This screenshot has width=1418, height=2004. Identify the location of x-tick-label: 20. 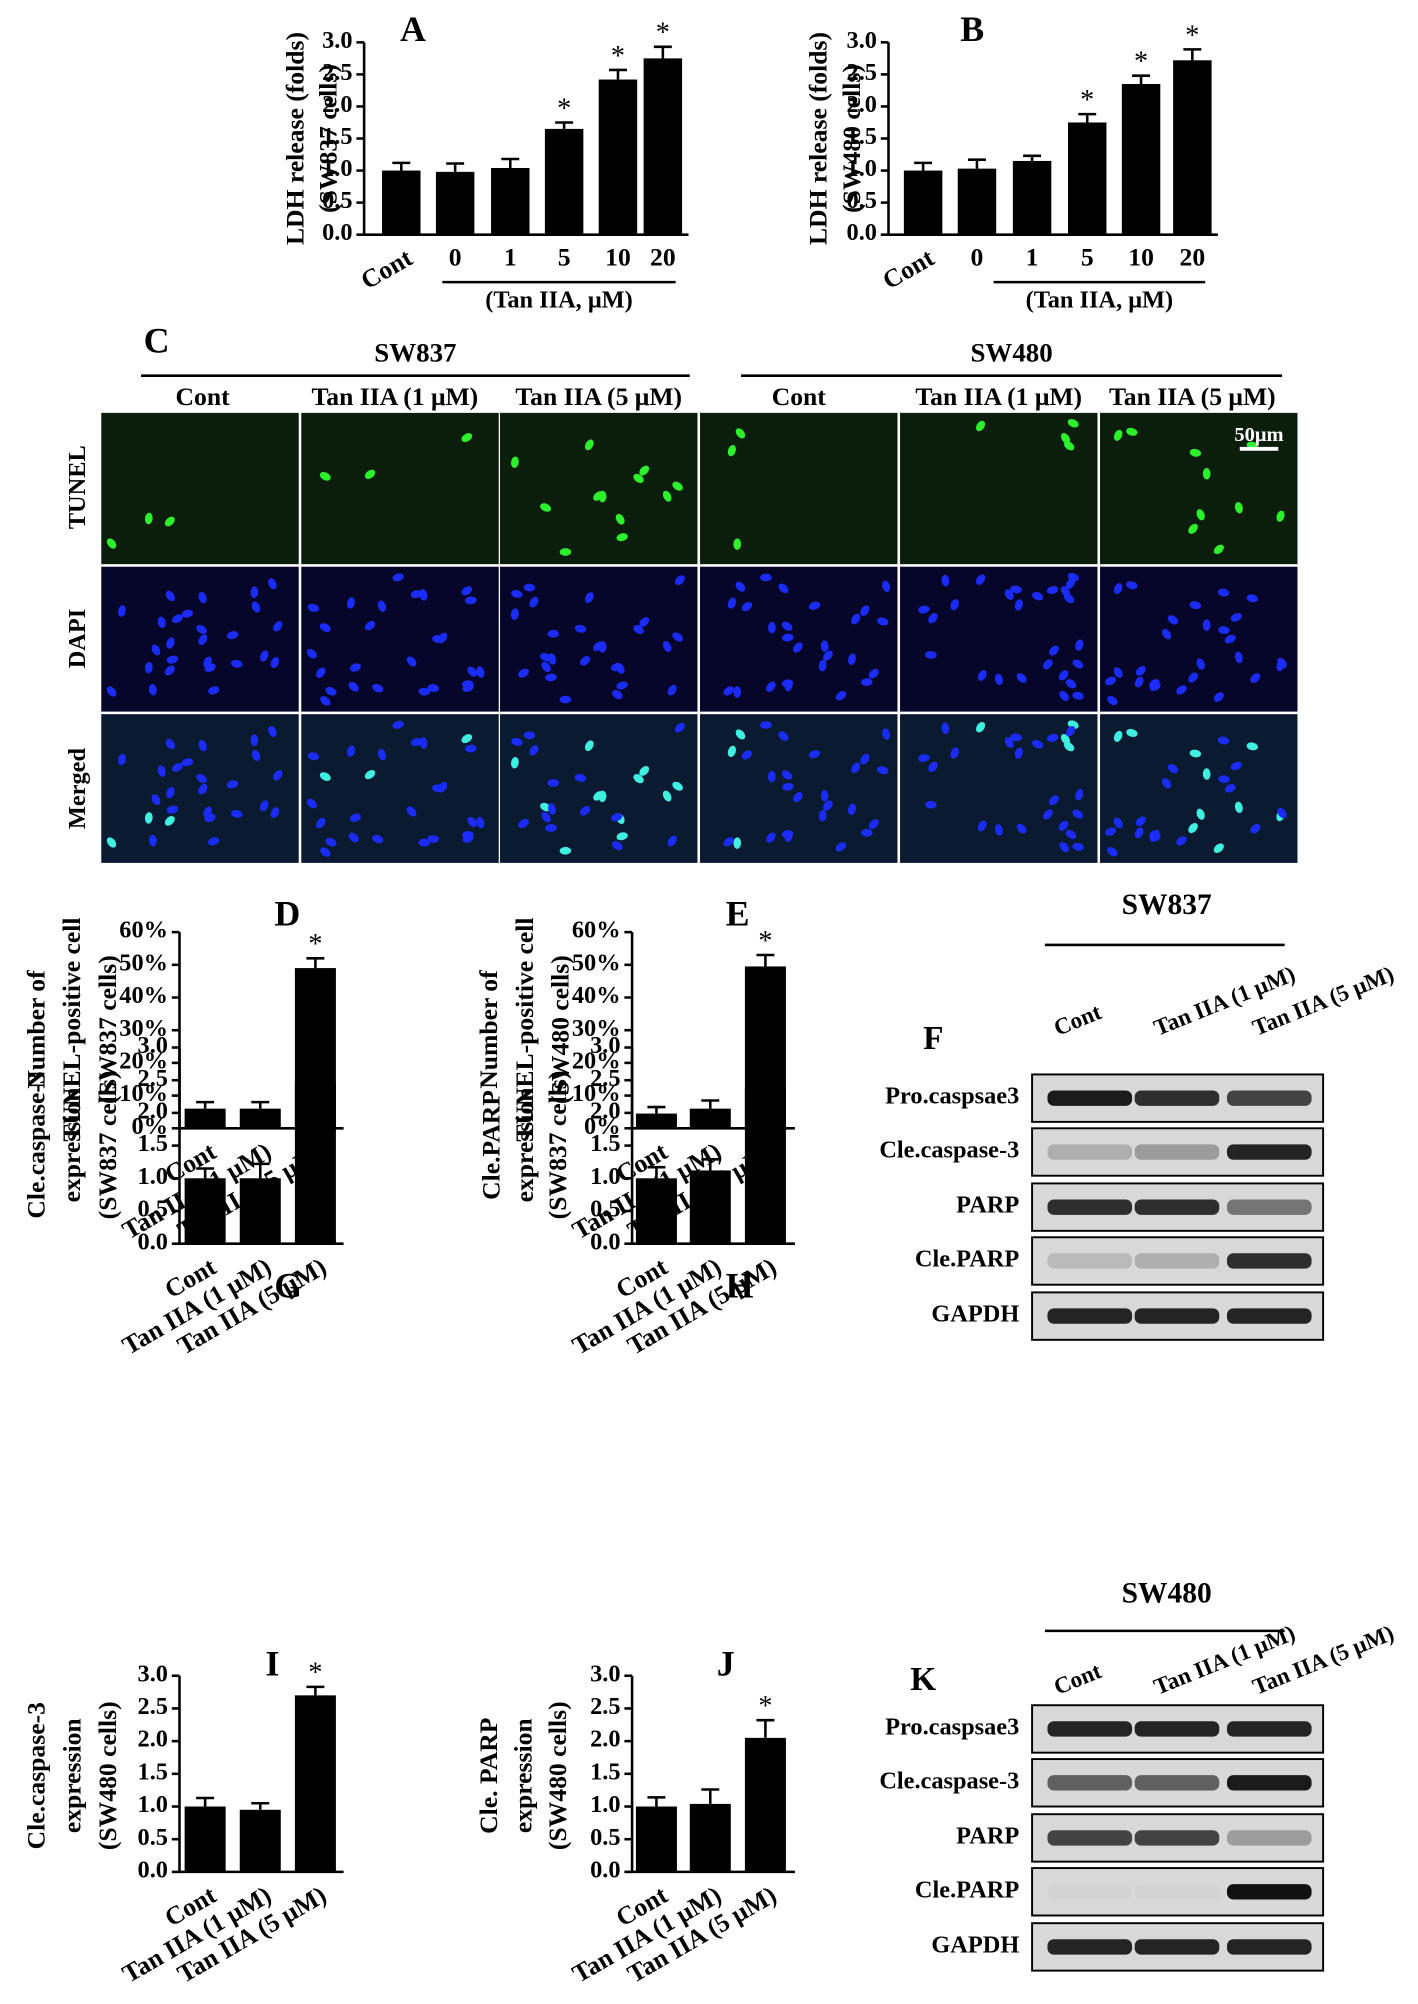
(1193, 256).